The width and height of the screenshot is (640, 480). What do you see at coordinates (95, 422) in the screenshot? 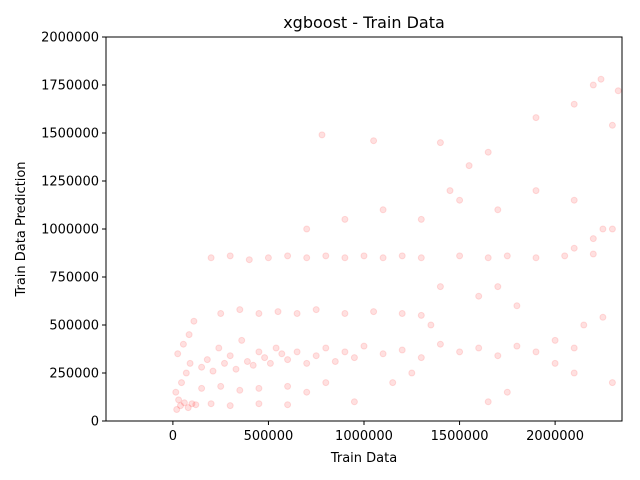
I see `y-tick-label: 0` at bounding box center [95, 422].